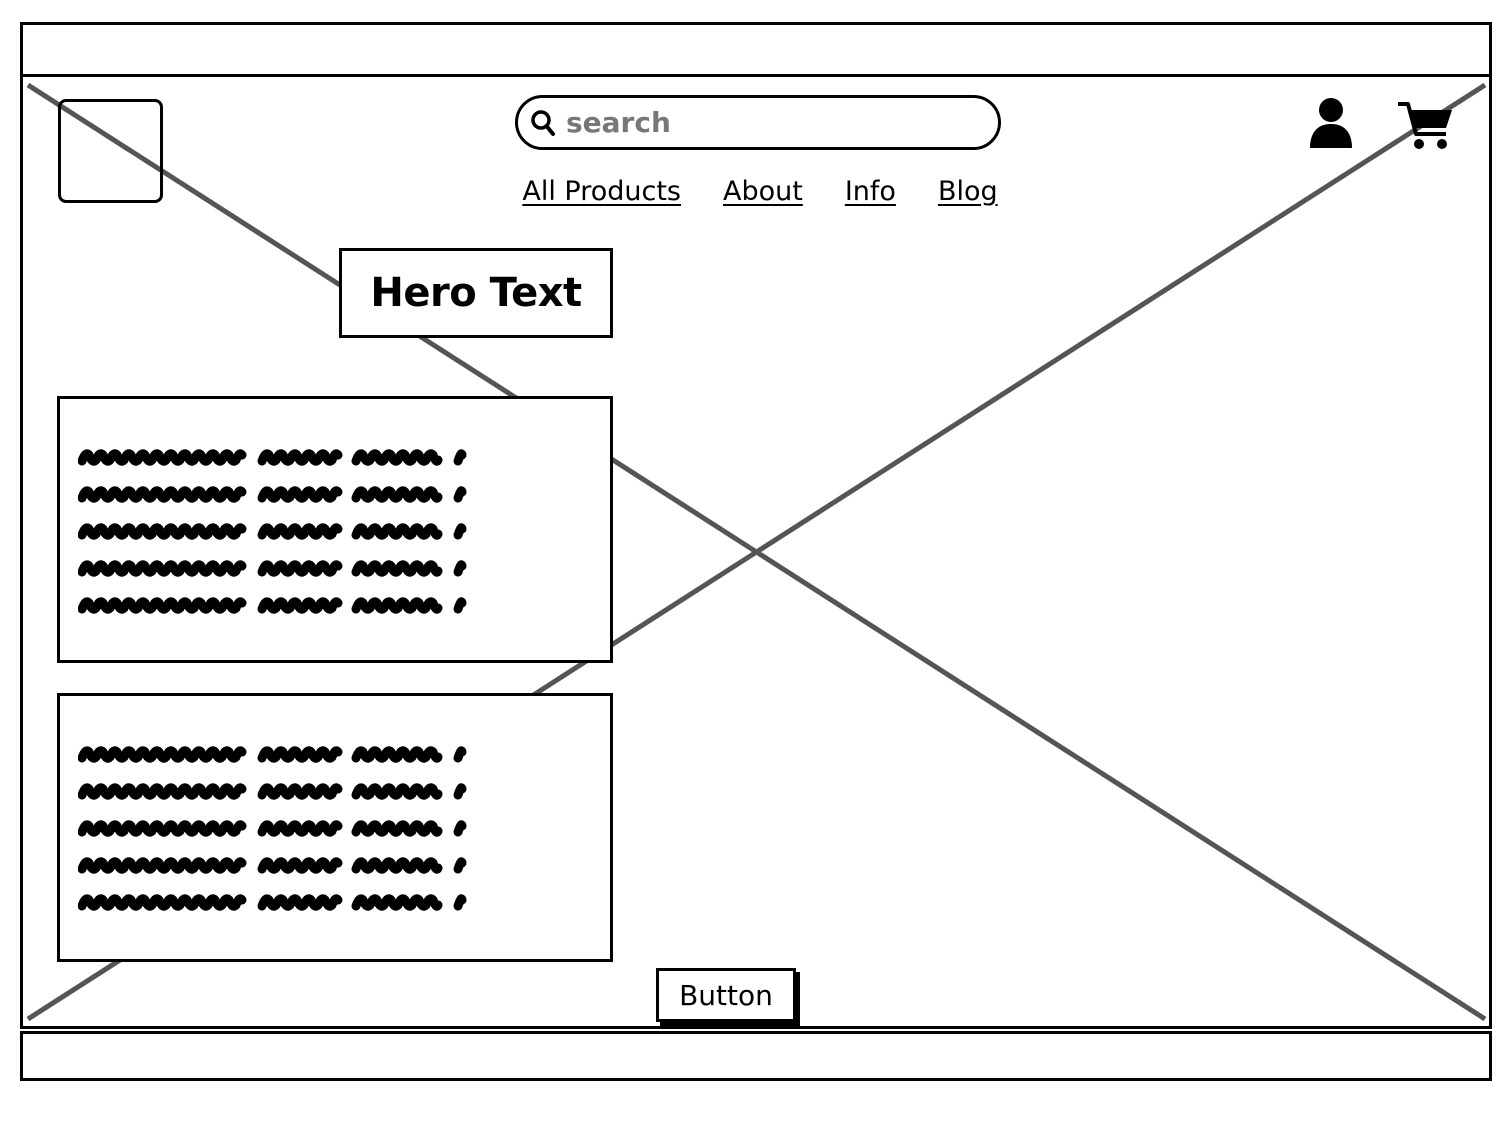  Describe the element at coordinates (756, 1056) in the screenshot. I see `footer-bar` at that location.